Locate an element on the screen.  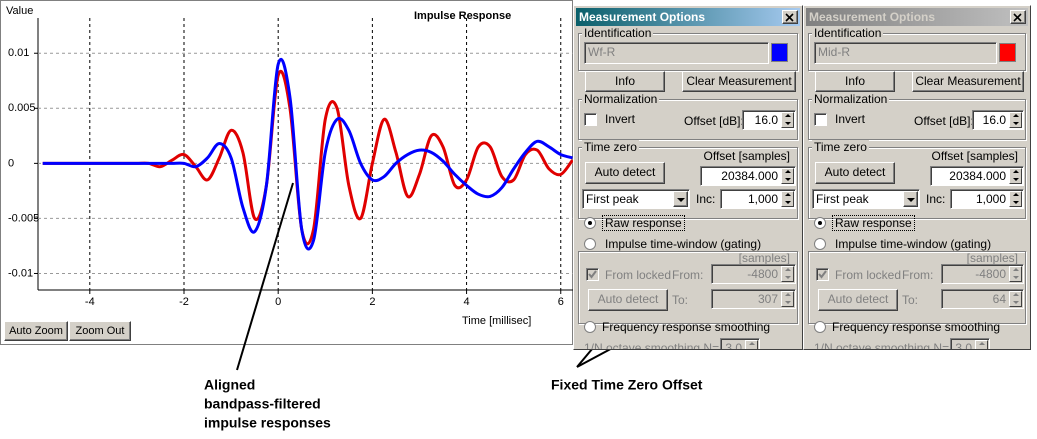
x-tick-label: 0 is located at coordinates (278, 302).